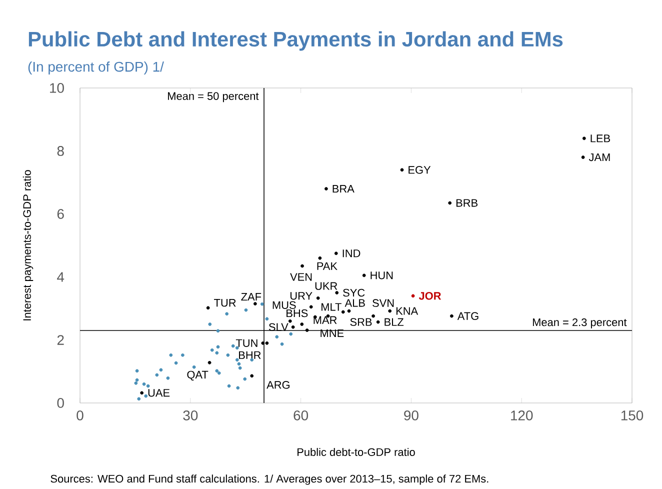 The width and height of the screenshot is (662, 489). What do you see at coordinates (579, 323) in the screenshot?
I see `ref-line-label: Mean = 2.3 percent` at bounding box center [579, 323].